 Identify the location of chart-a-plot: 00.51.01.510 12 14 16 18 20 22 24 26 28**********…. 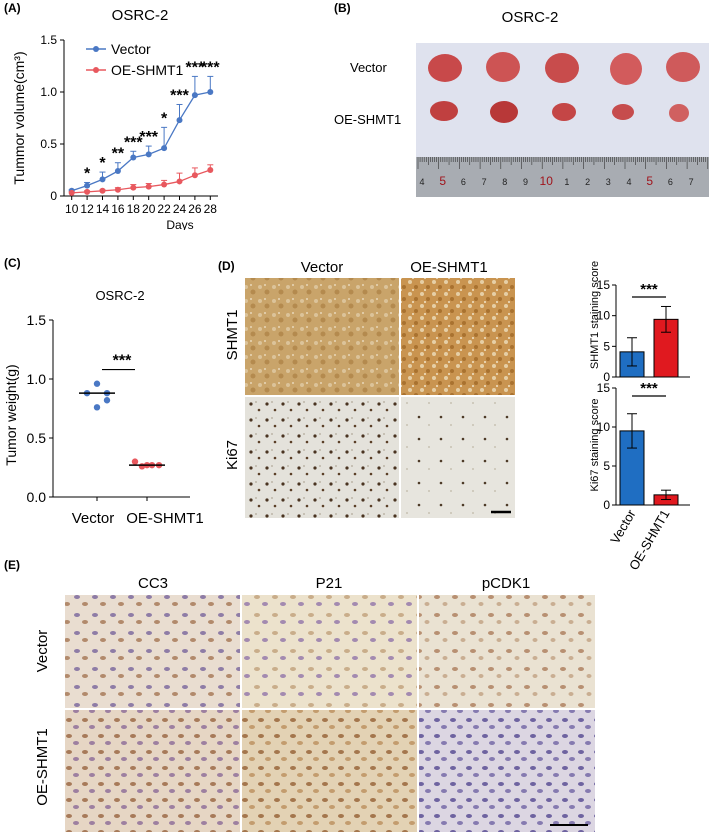
(130, 124).